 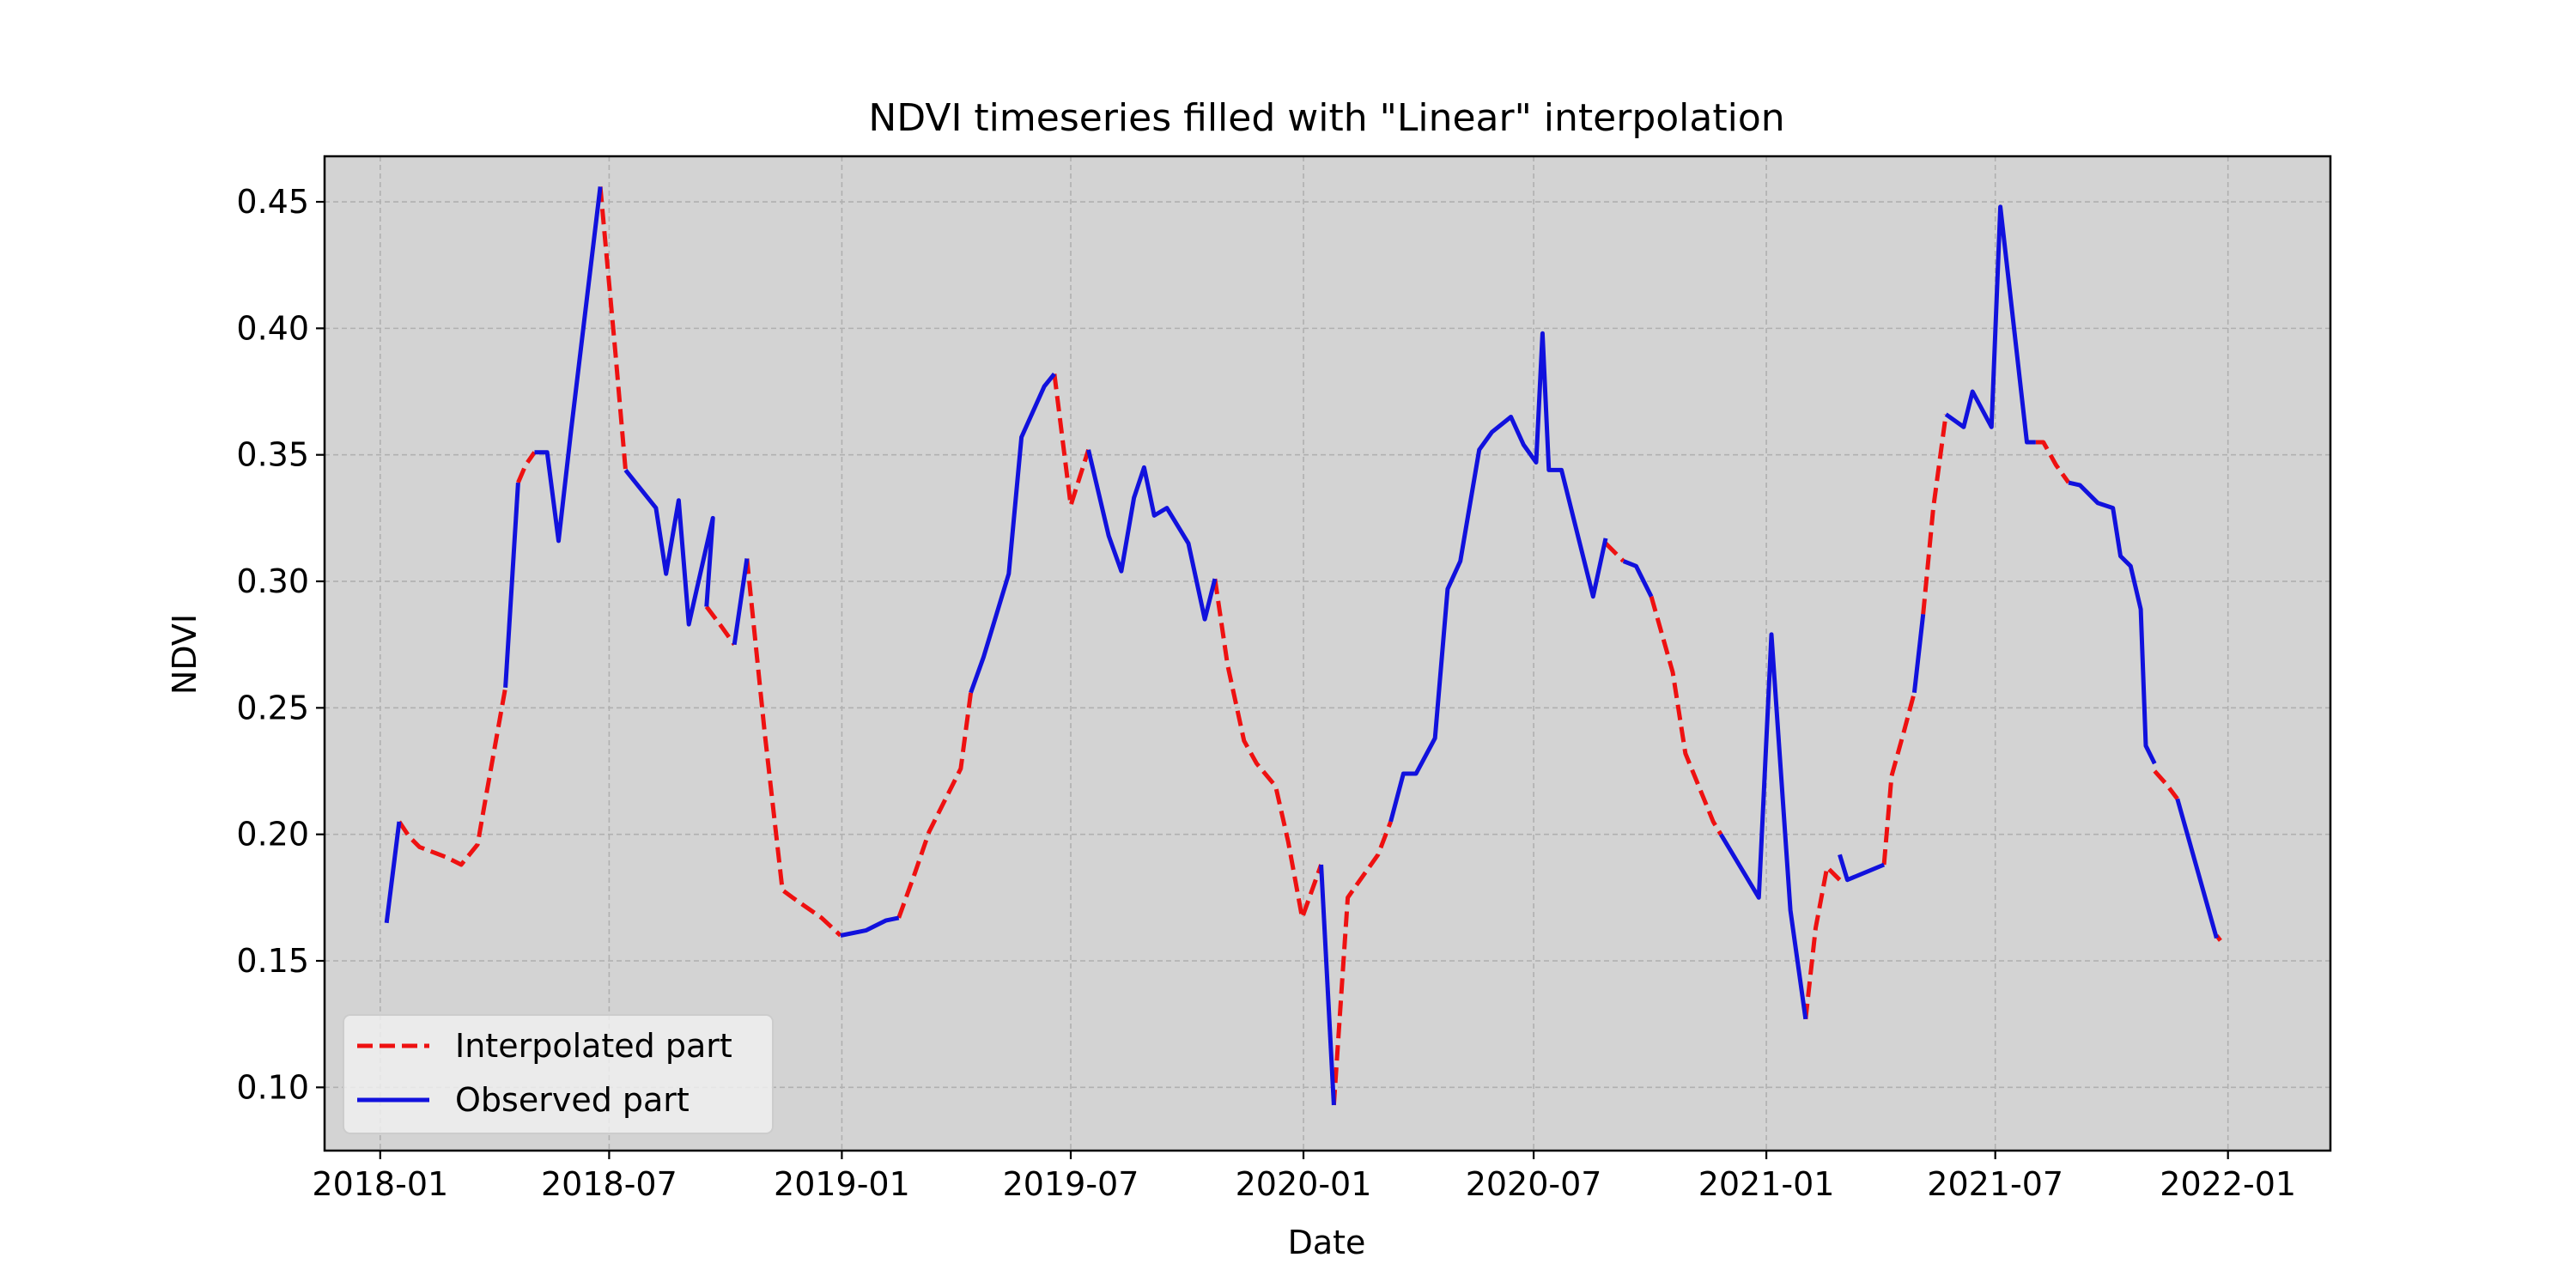 What do you see at coordinates (2228, 1184) in the screenshot?
I see `x-tick-label: 2022-01` at bounding box center [2228, 1184].